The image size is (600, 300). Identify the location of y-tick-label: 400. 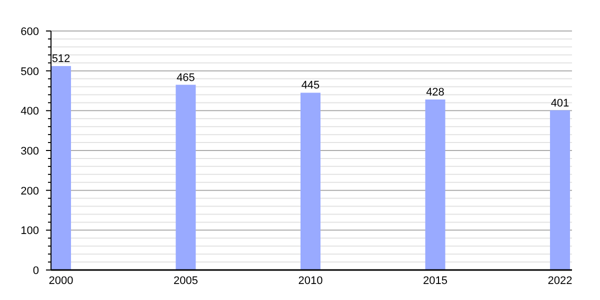
(29, 112).